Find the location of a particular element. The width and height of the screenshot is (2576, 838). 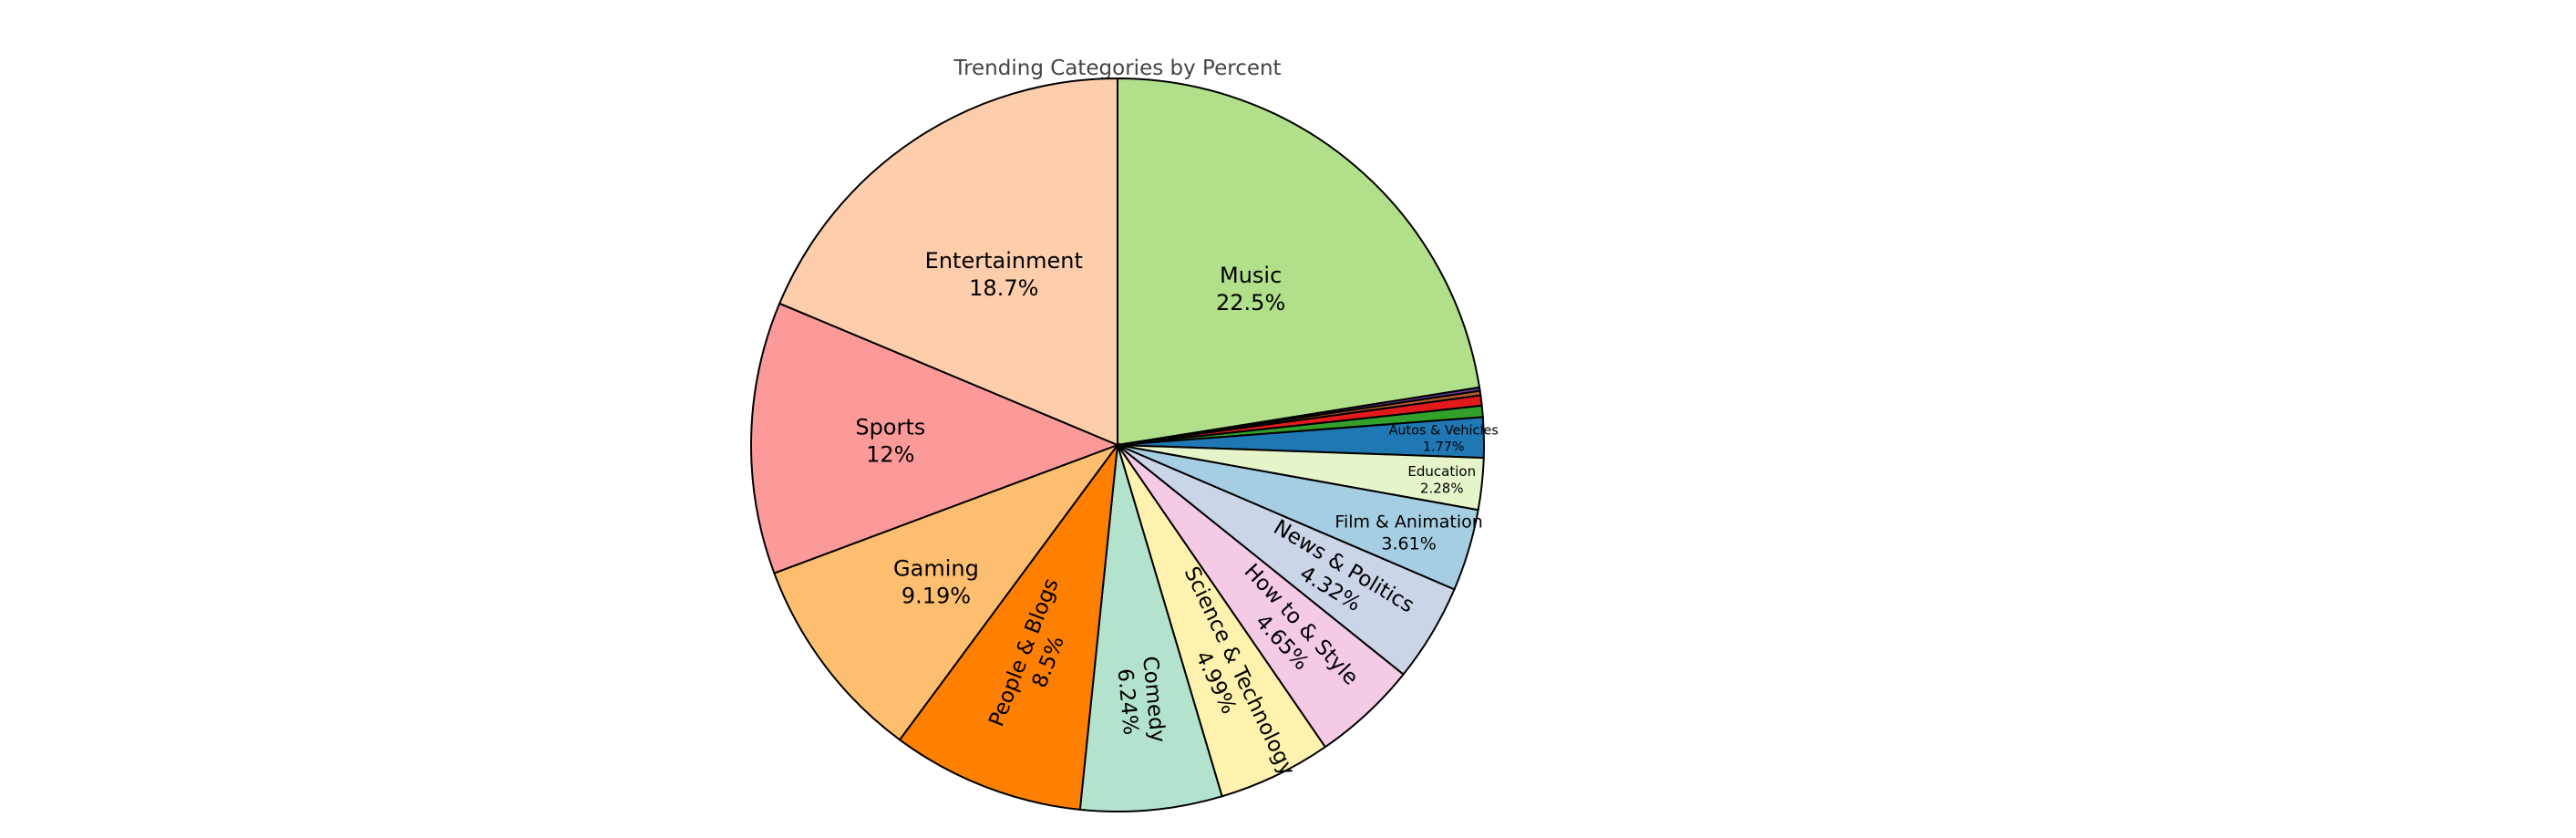

pie-label-name: Sports is located at coordinates (890, 427).